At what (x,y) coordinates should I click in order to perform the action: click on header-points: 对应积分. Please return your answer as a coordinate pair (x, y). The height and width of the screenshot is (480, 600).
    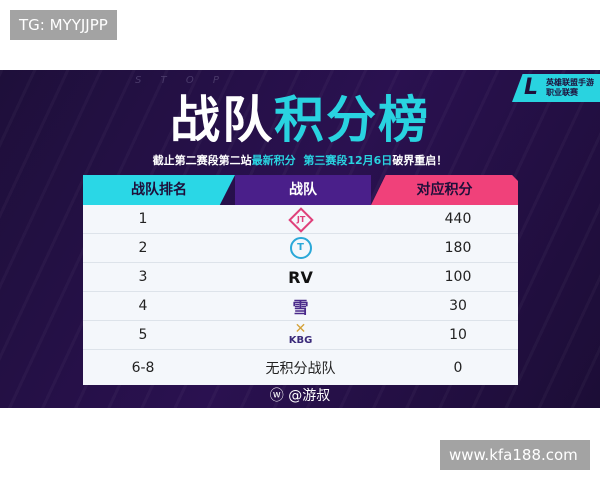
    Looking at the image, I should click on (444, 190).